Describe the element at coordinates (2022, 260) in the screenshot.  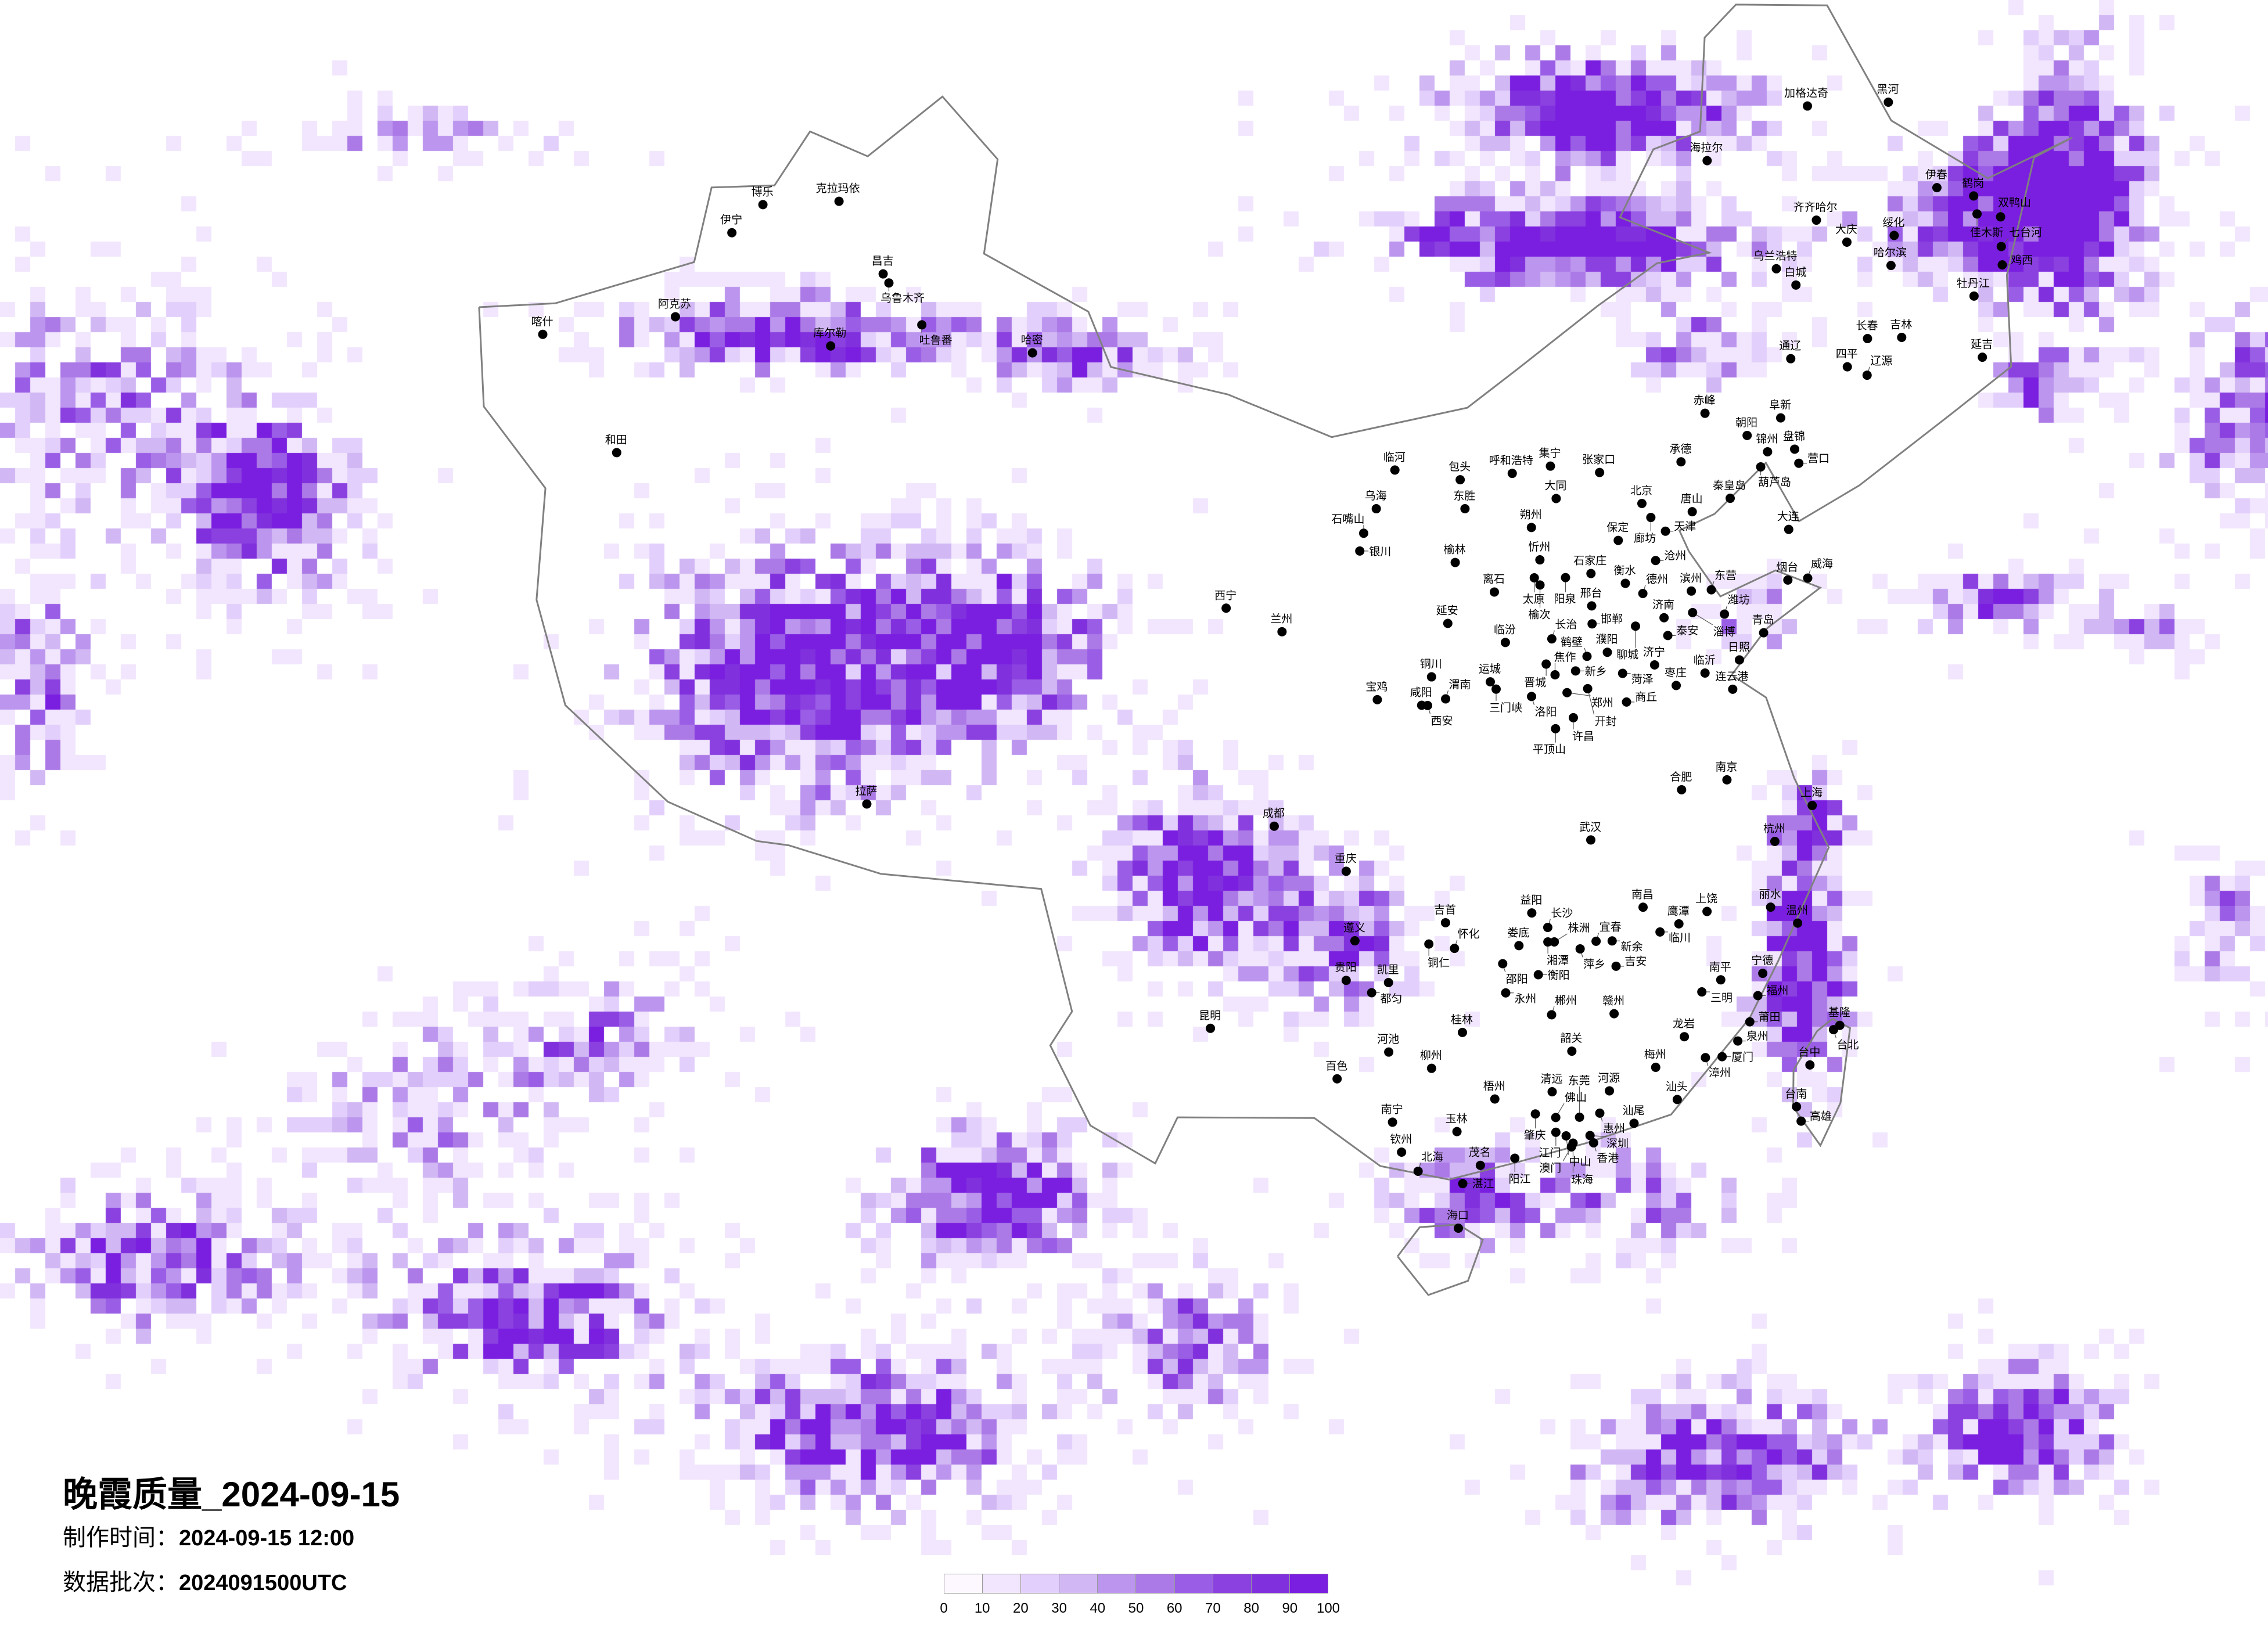
I see `city-label: 鸡西` at that location.